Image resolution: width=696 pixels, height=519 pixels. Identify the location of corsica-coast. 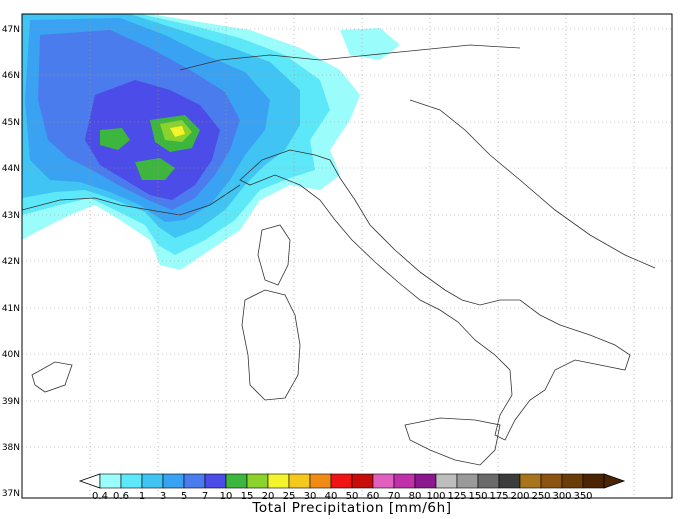
(274, 255).